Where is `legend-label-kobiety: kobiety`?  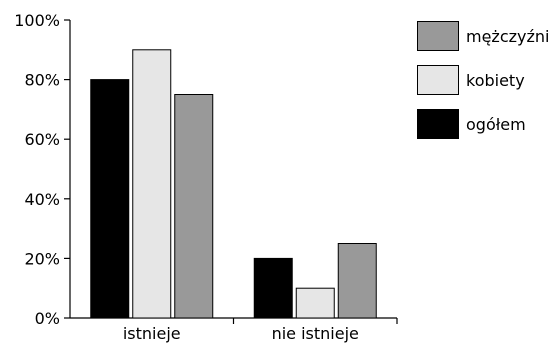 legend-label-kobiety: kobiety is located at coordinates (495, 80).